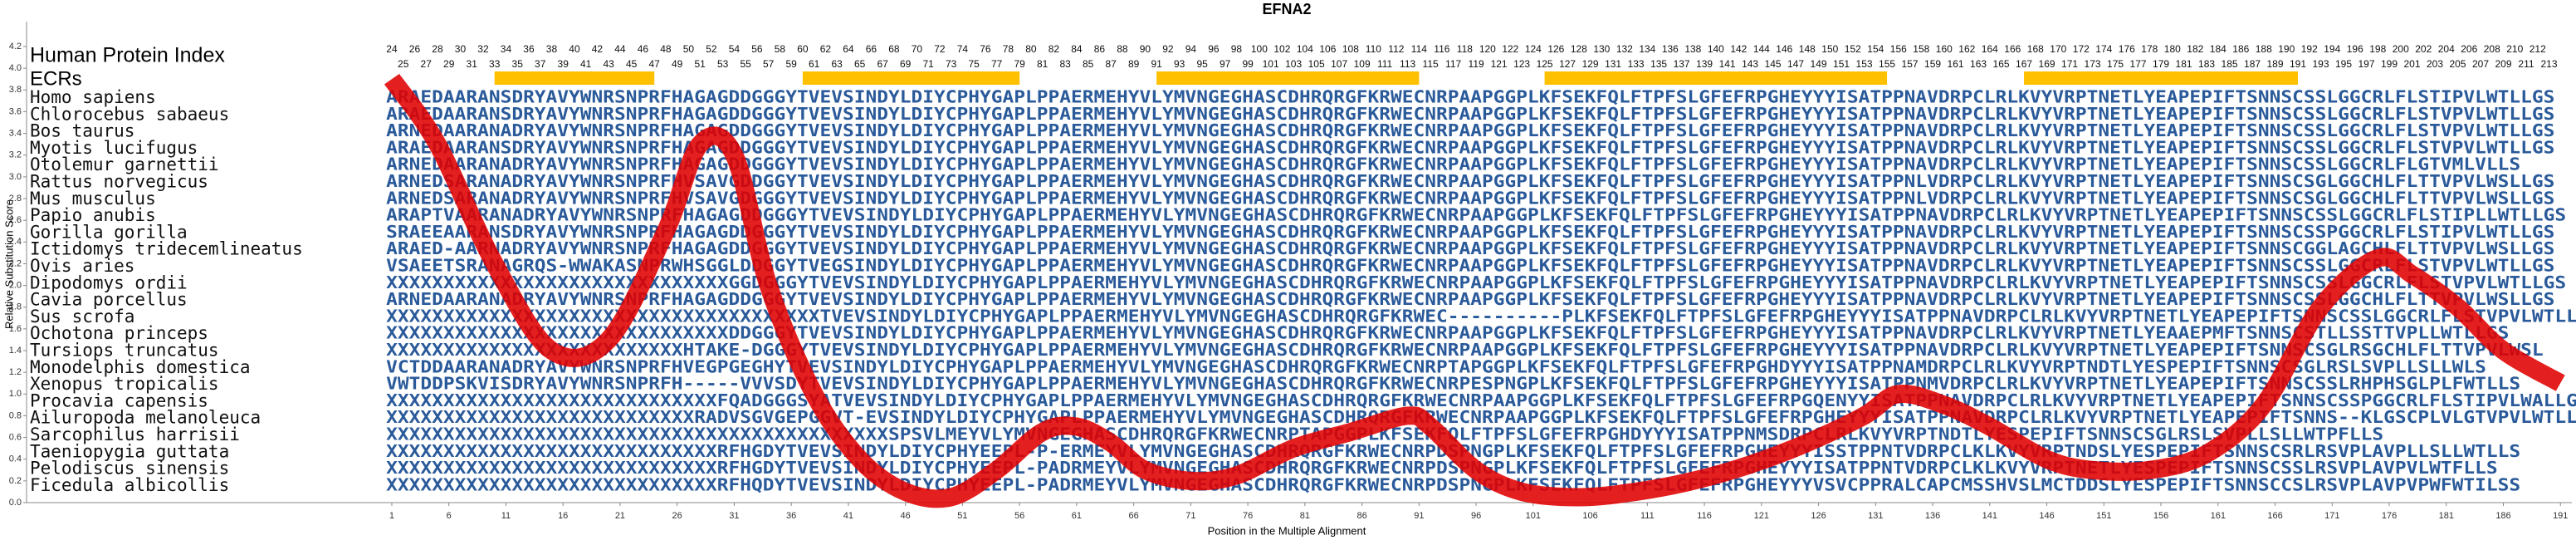 Image resolution: width=2576 pixels, height=540 pixels. What do you see at coordinates (2081, 49) in the screenshot?
I see `index-label: 172` at bounding box center [2081, 49].